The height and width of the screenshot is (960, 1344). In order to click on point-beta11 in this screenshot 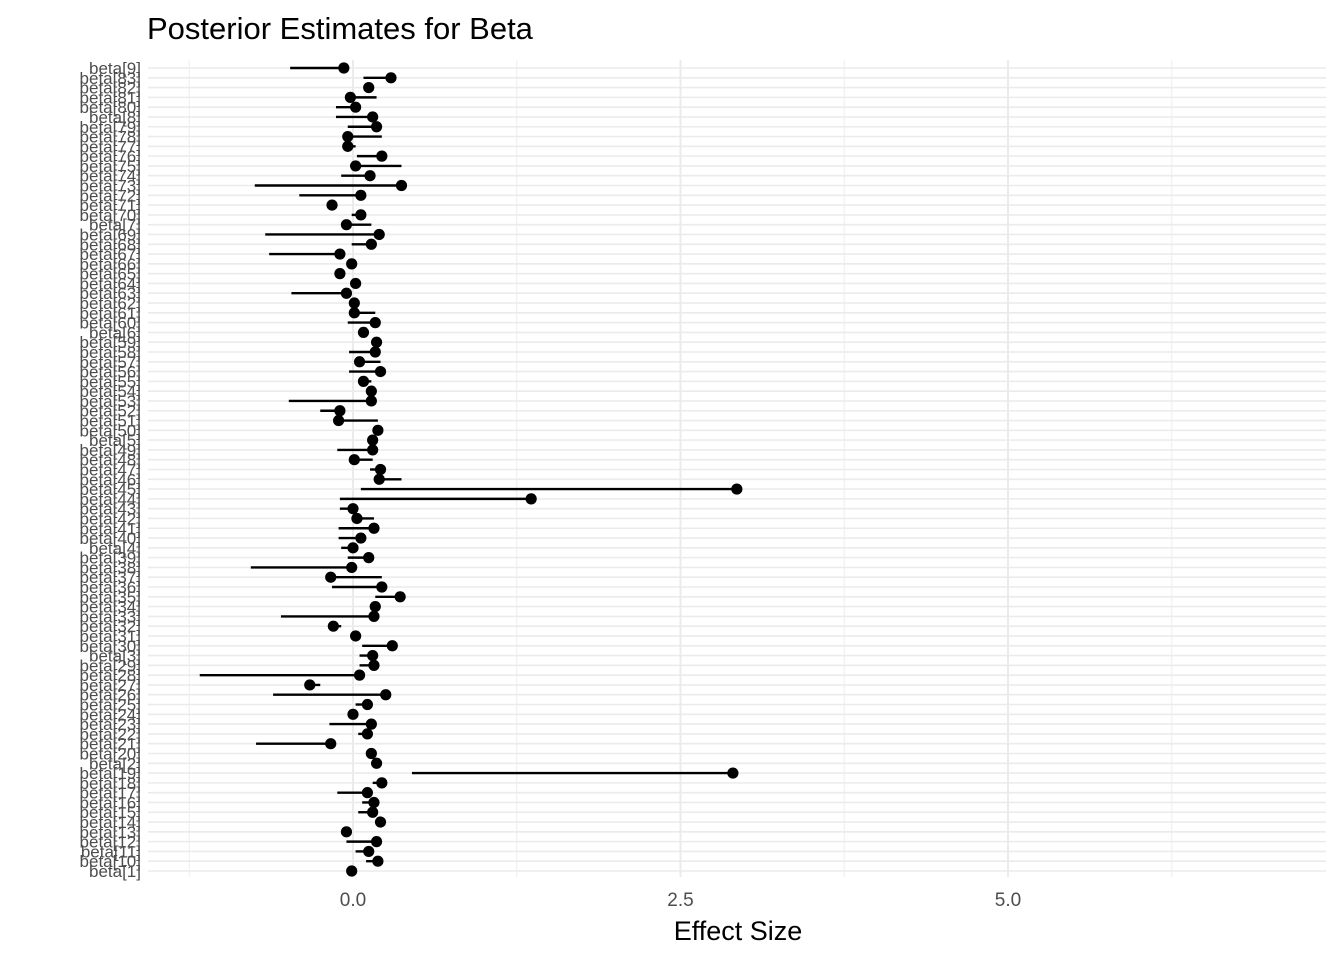, I will do `click(369, 851)`.